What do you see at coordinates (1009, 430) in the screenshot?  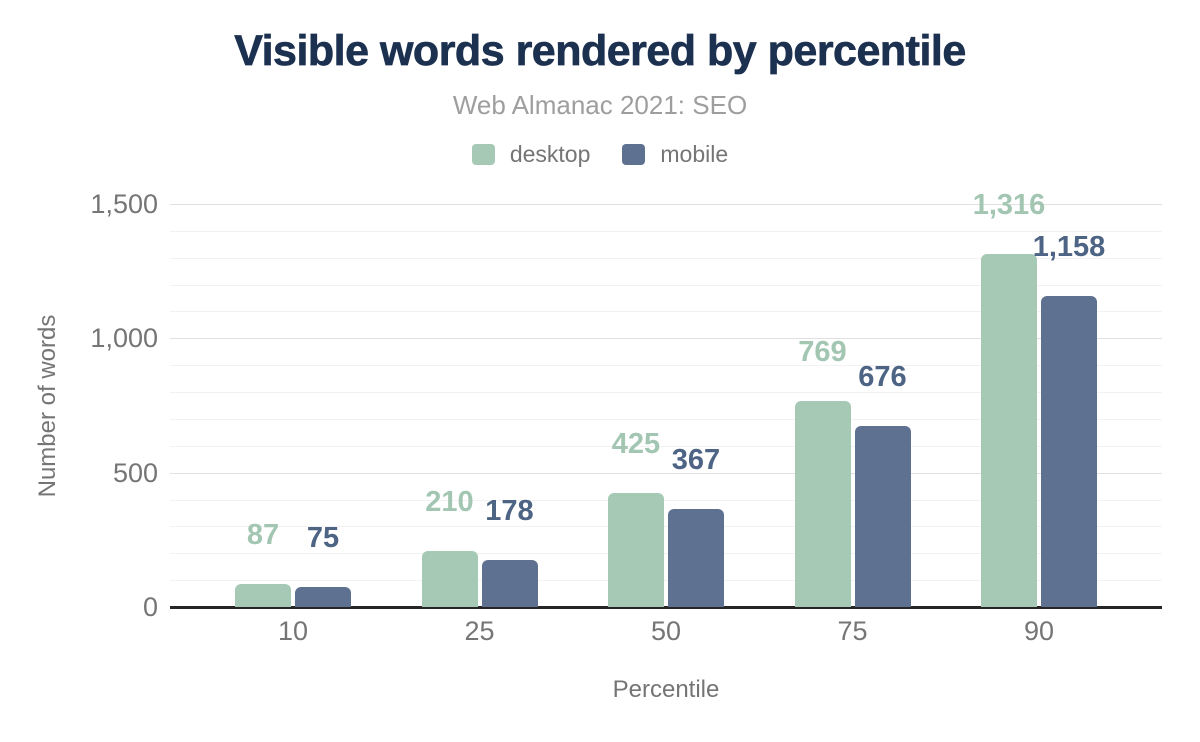 I see `bar-desktop-p90` at bounding box center [1009, 430].